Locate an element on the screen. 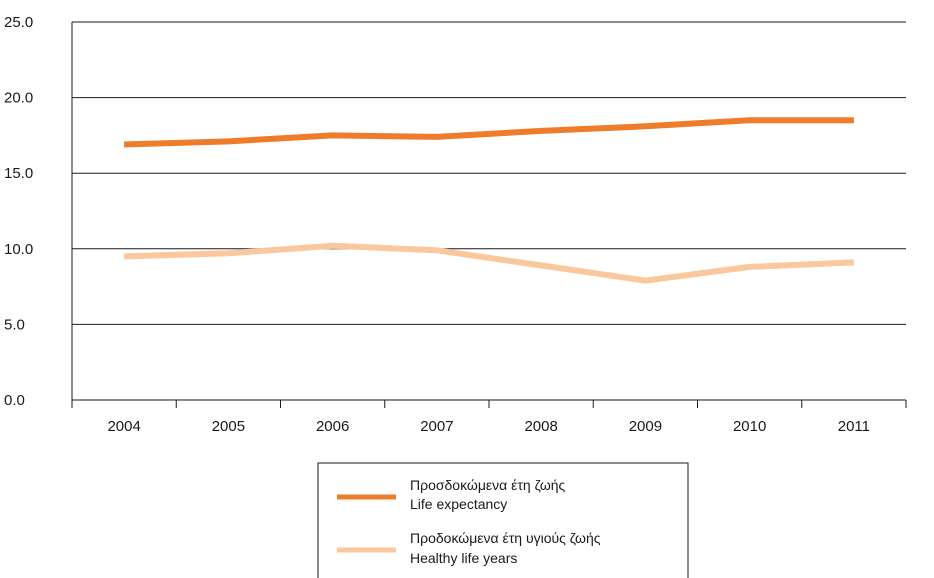 Image resolution: width=934 pixels, height=578 pixels. x-tick-label: 2005 is located at coordinates (228, 426).